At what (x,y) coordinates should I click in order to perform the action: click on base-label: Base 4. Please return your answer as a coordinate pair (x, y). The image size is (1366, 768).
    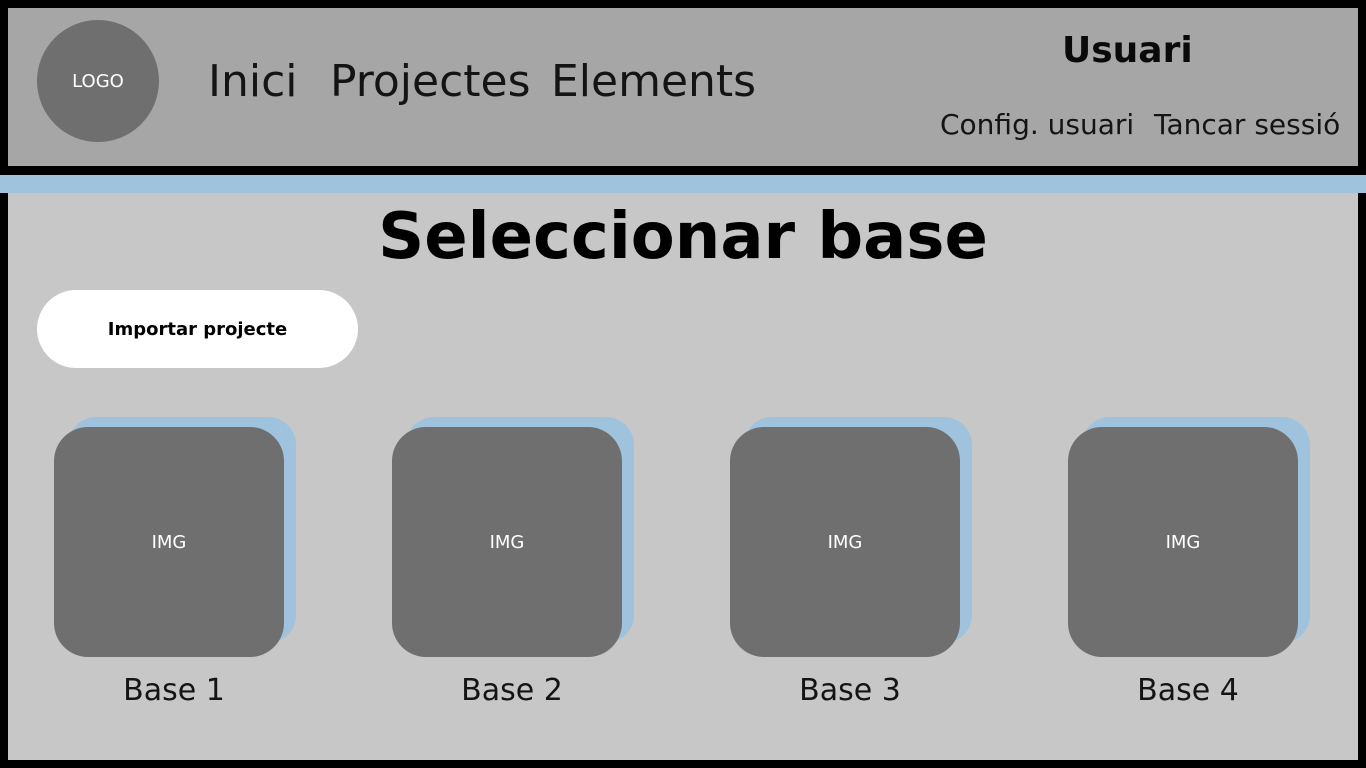
    Looking at the image, I should click on (1188, 690).